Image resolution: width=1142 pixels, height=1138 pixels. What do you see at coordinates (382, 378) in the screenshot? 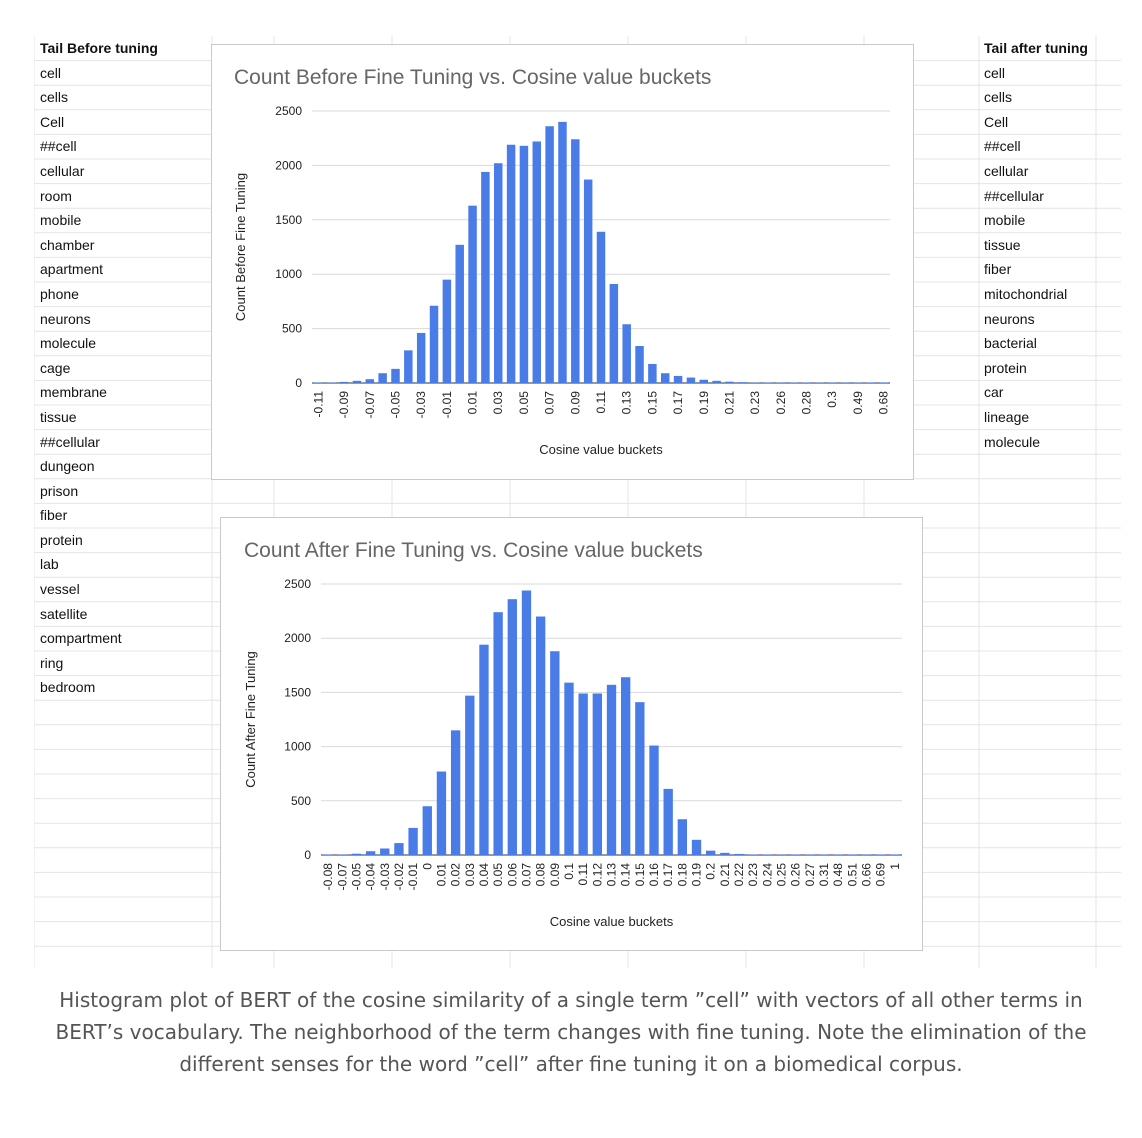
I see `bar--0.06` at bounding box center [382, 378].